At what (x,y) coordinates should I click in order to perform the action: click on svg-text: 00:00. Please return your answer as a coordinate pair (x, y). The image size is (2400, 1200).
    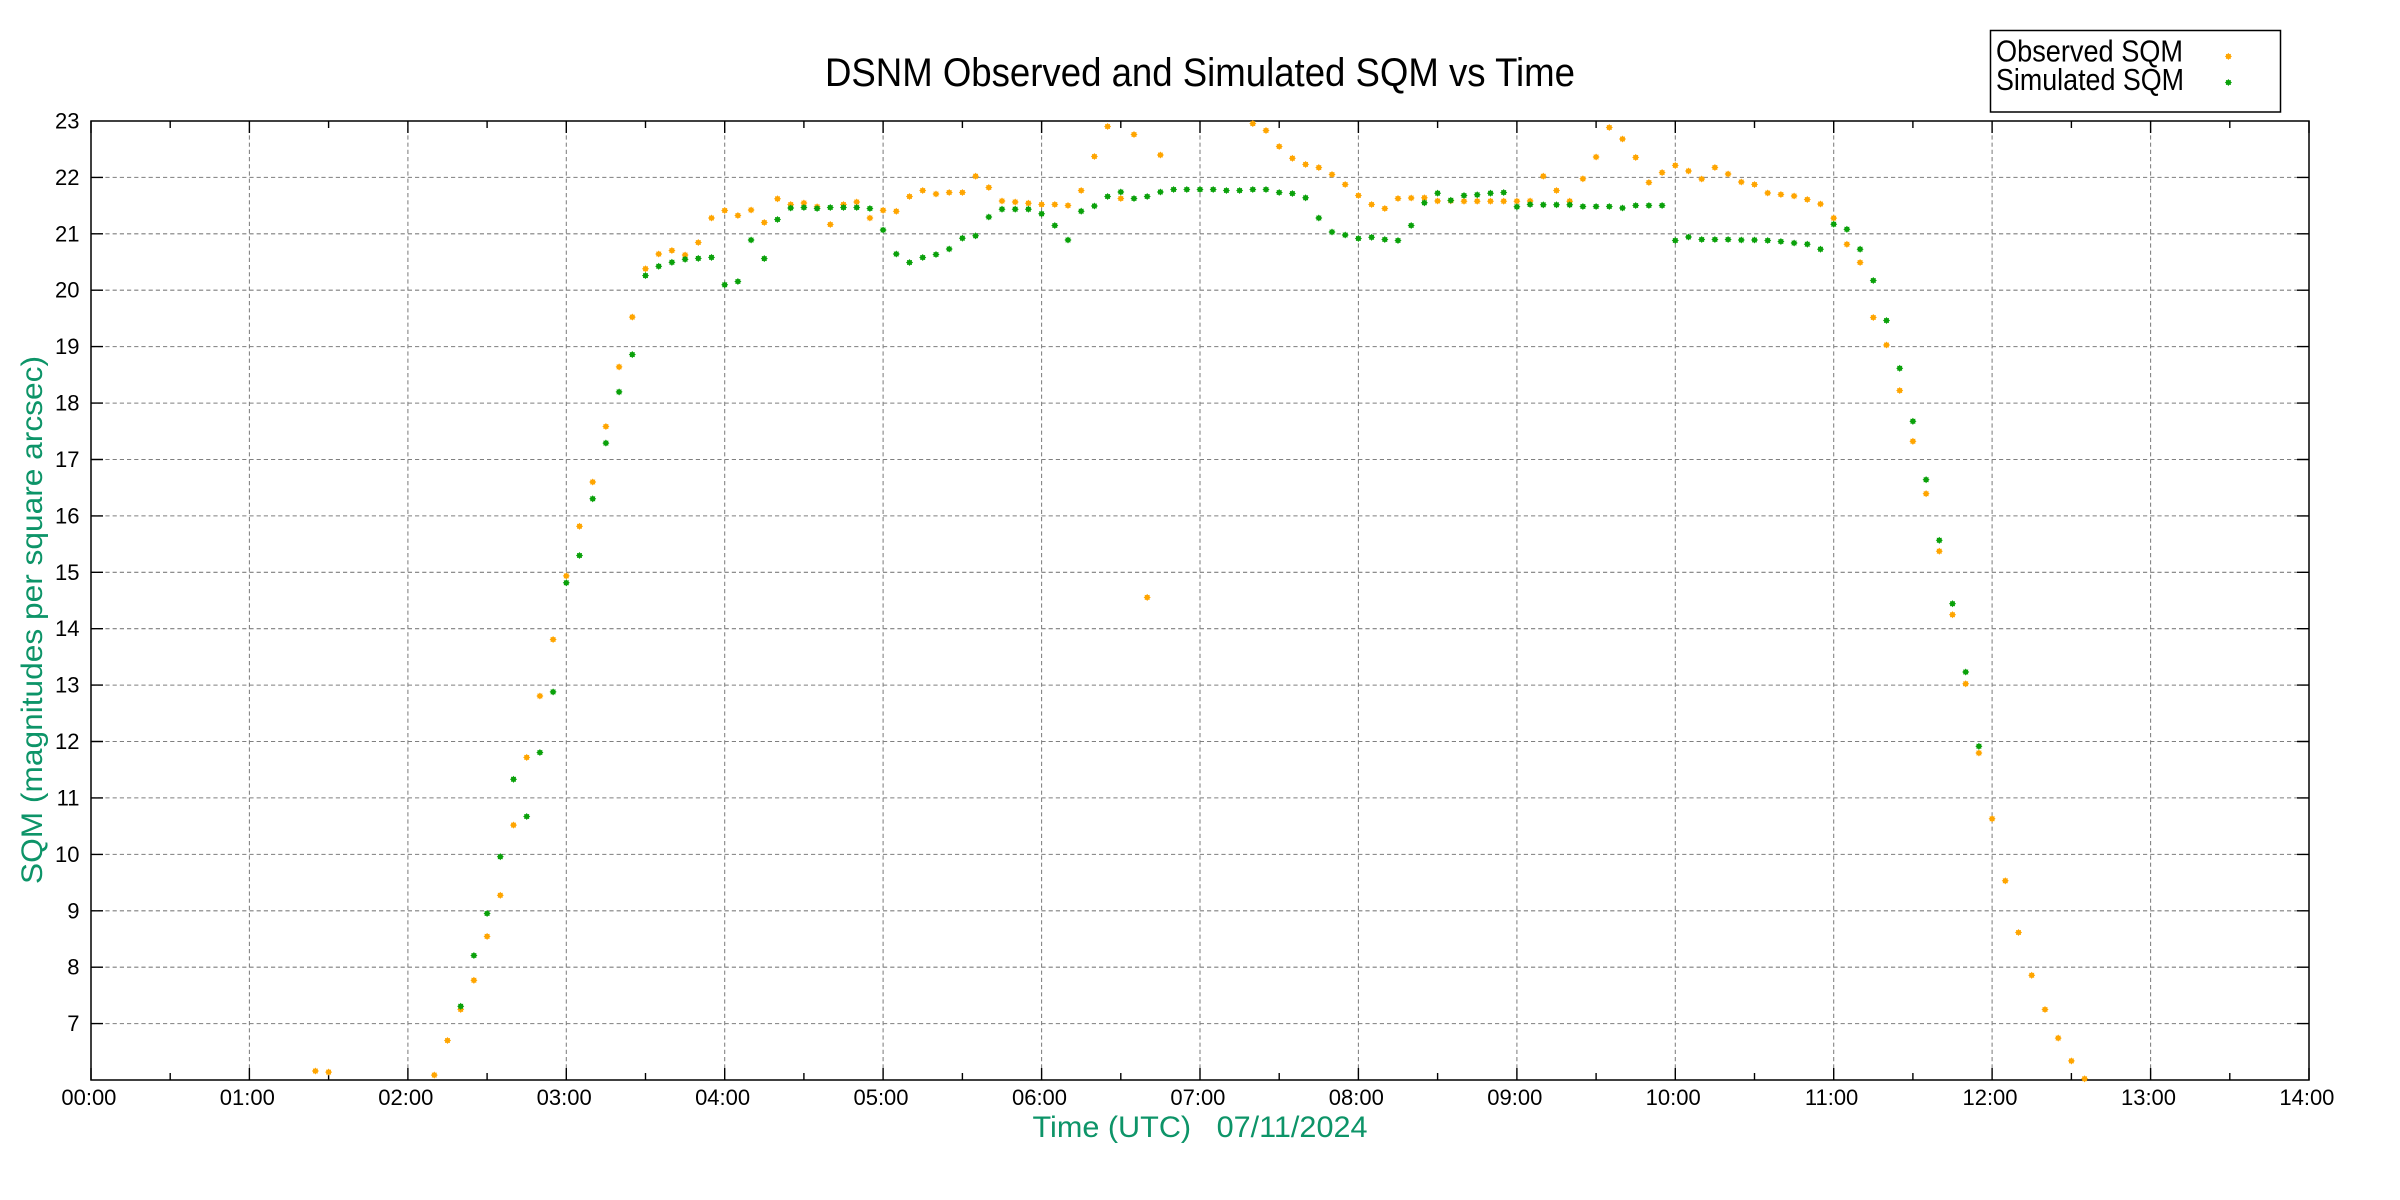
    Looking at the image, I should click on (88, 1097).